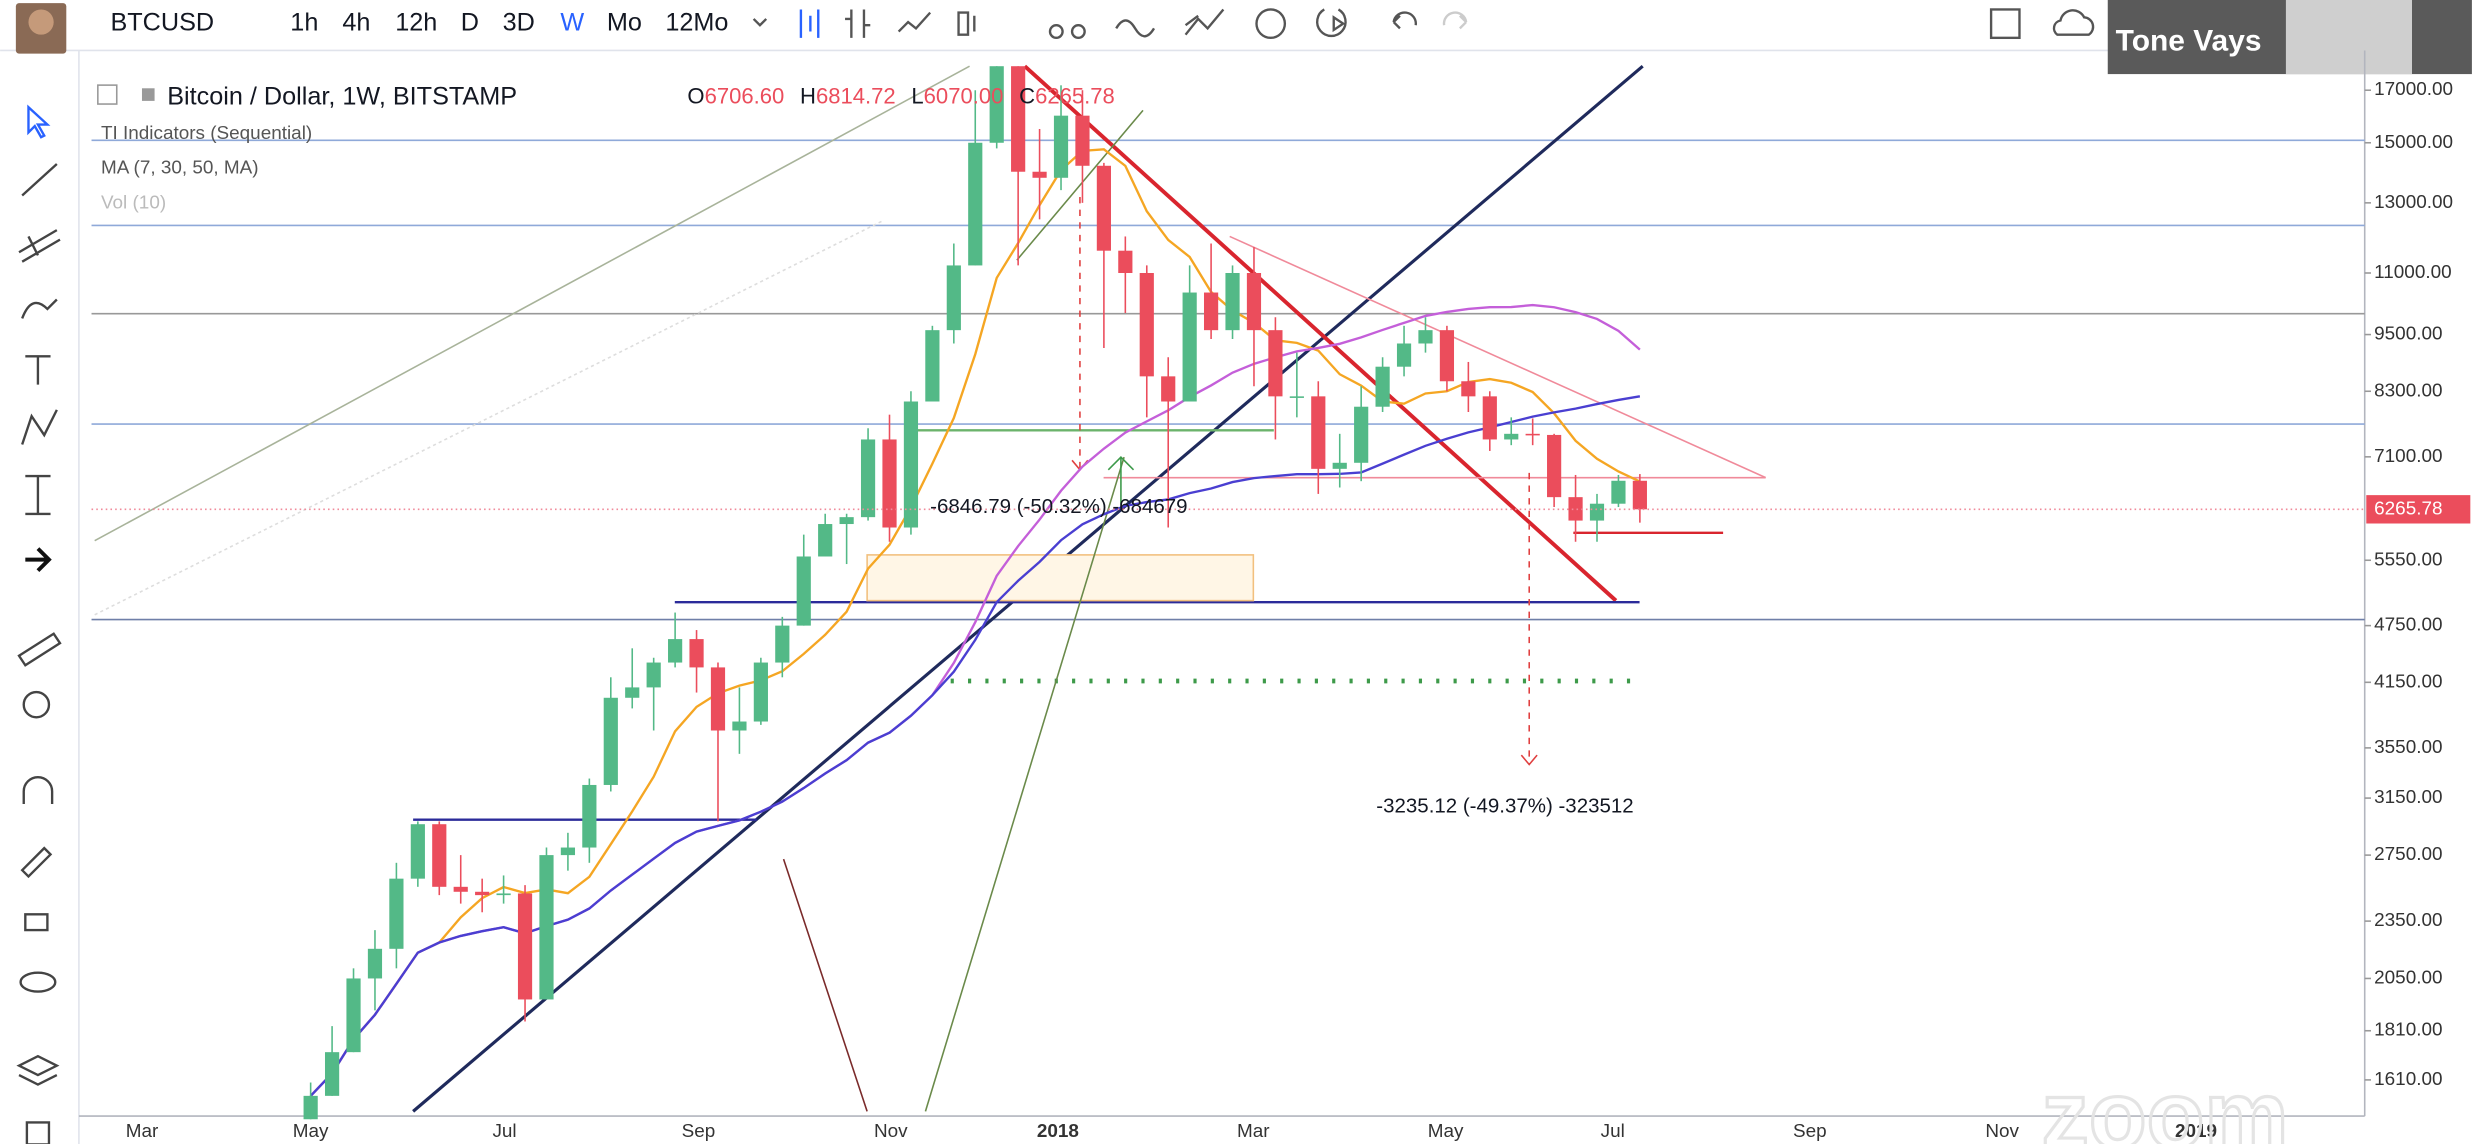  What do you see at coordinates (36, 922) in the screenshot?
I see `lock-tool` at bounding box center [36, 922].